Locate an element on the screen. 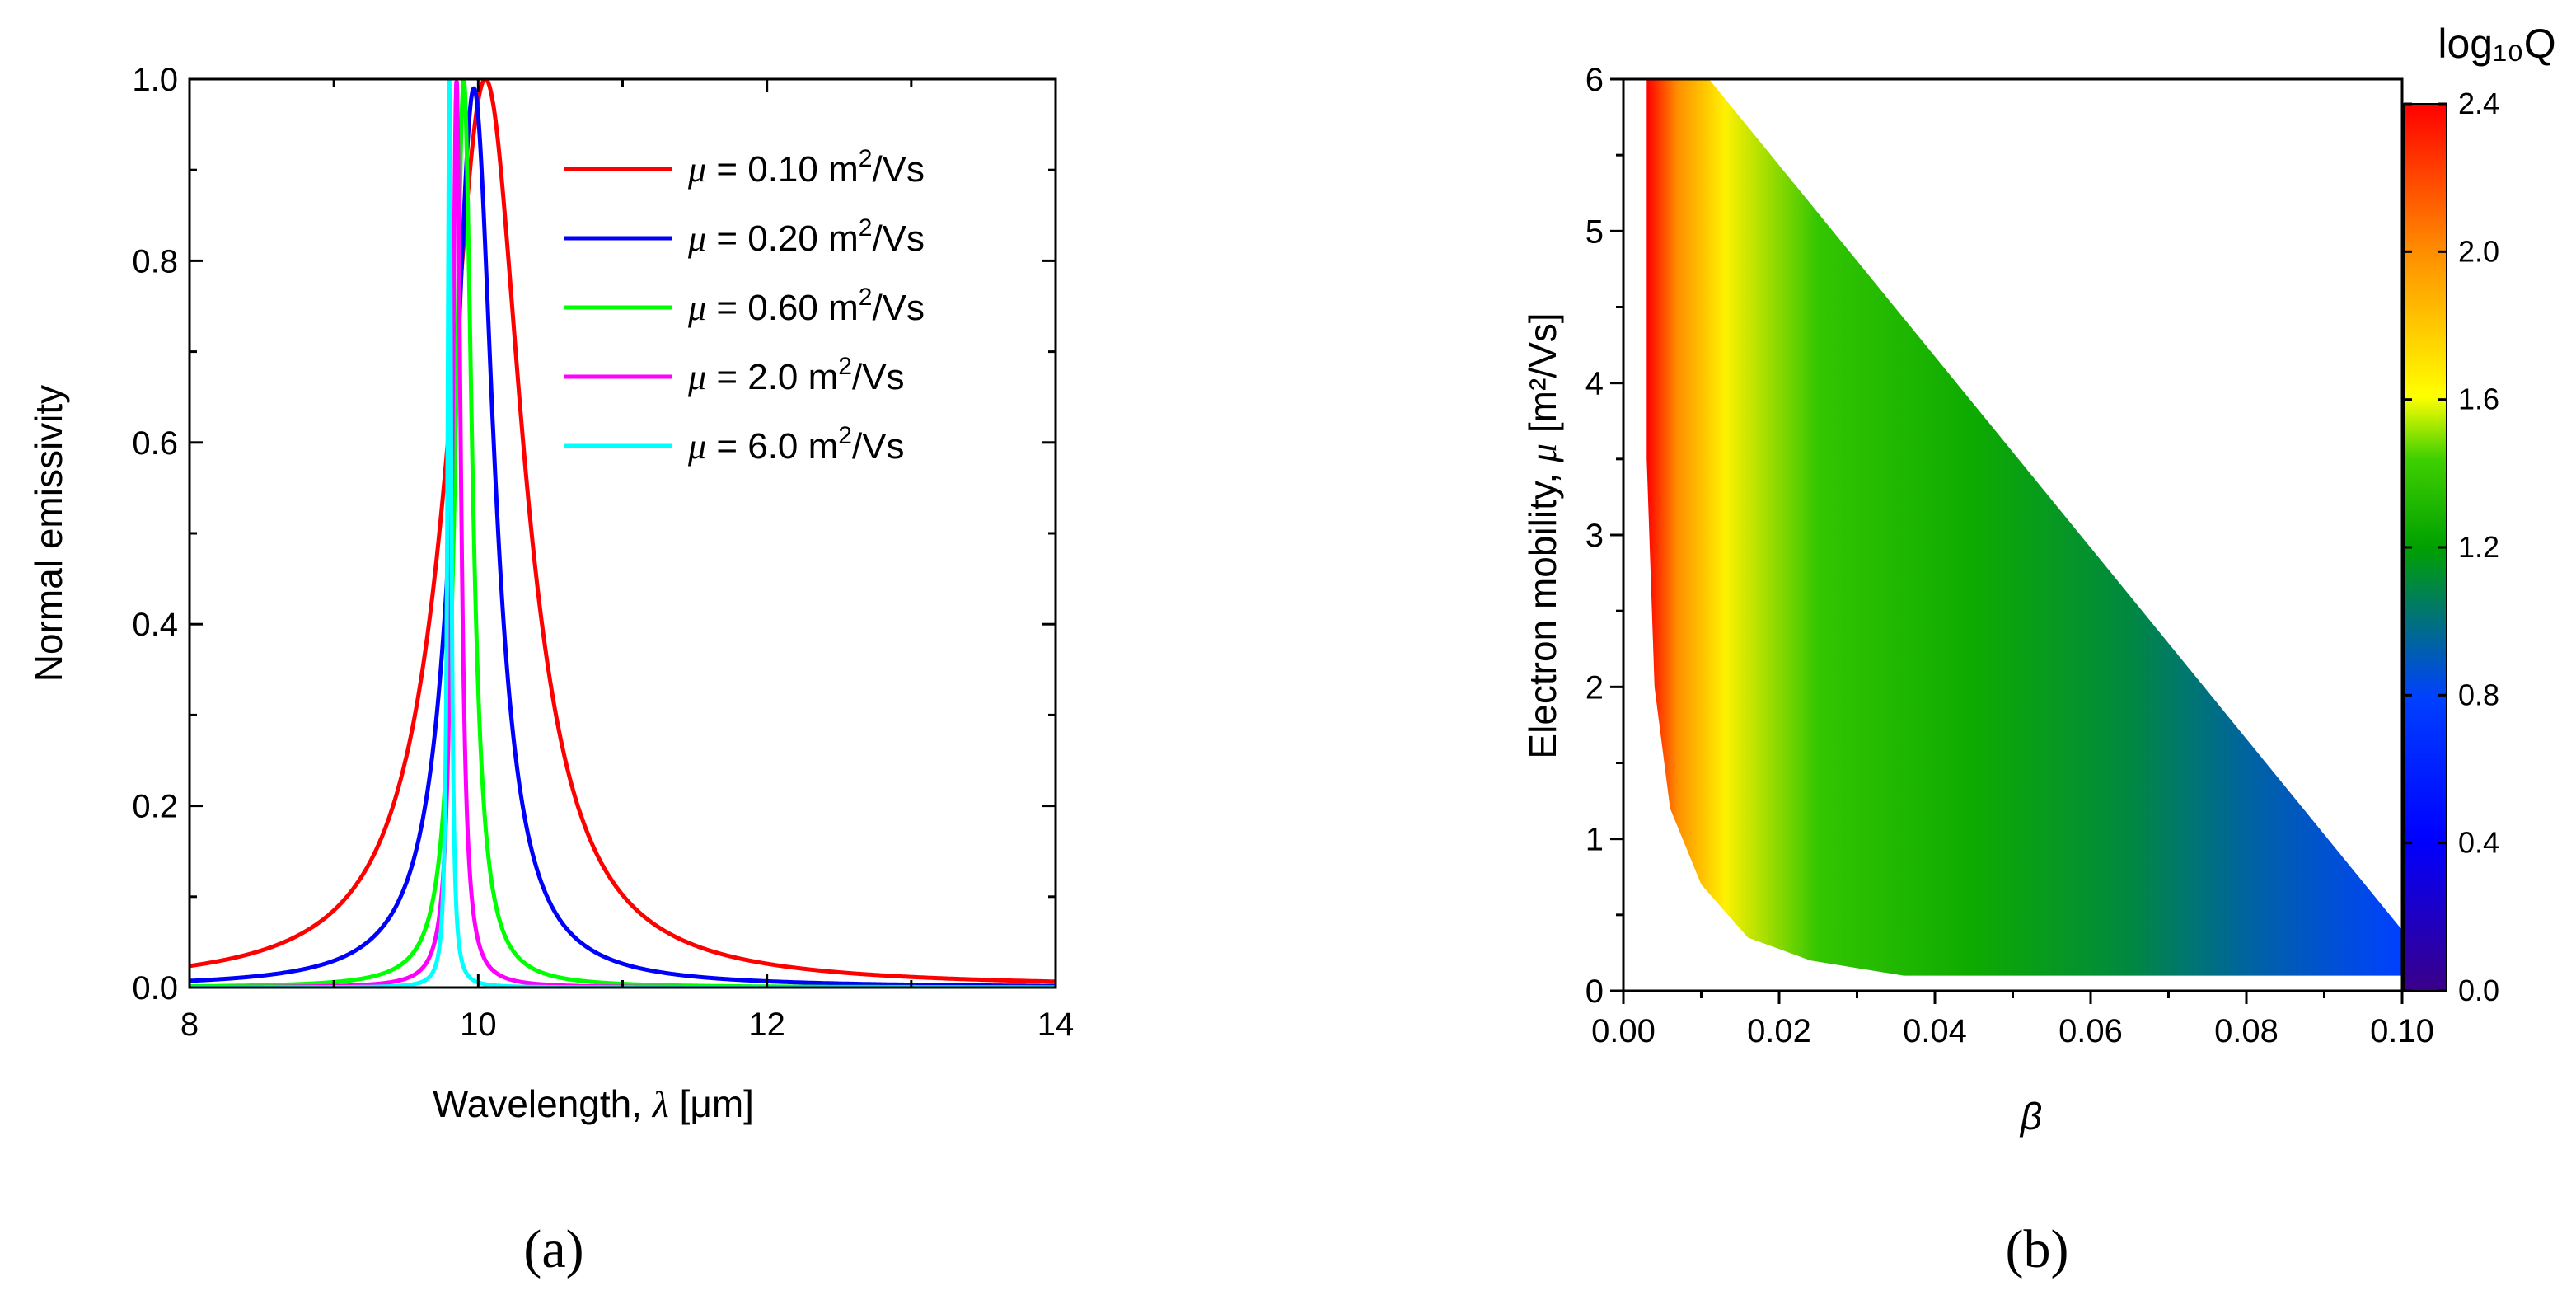 This screenshot has height=1295, width=2576. y-tick-label: 5 is located at coordinates (1594, 231).